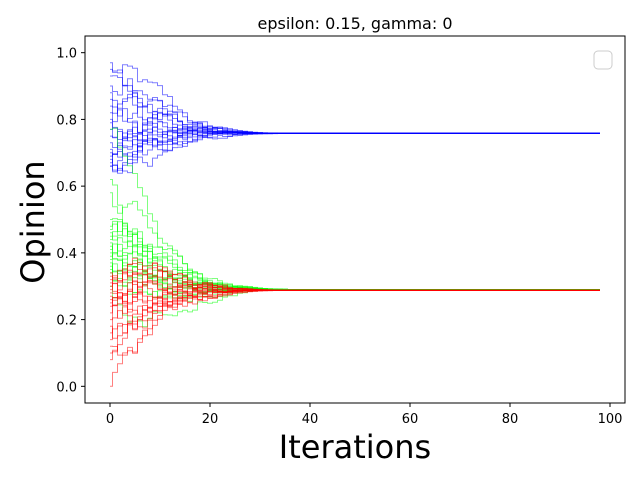 The height and width of the screenshot is (480, 640). I want to click on x-axis-ticks: 0 20 40 60 80 100, so click(364, 415).